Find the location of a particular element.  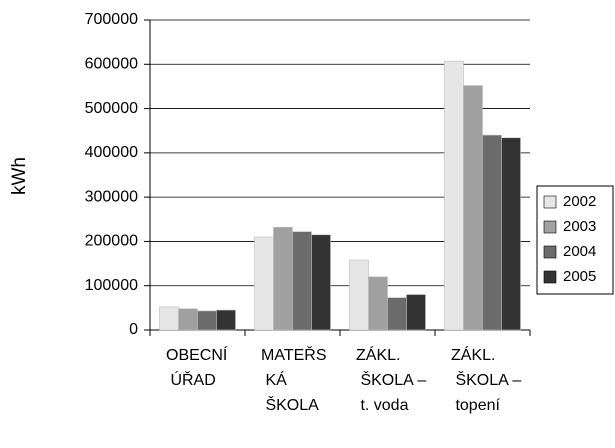

y-tick-label: 500000 is located at coordinates (111, 108).